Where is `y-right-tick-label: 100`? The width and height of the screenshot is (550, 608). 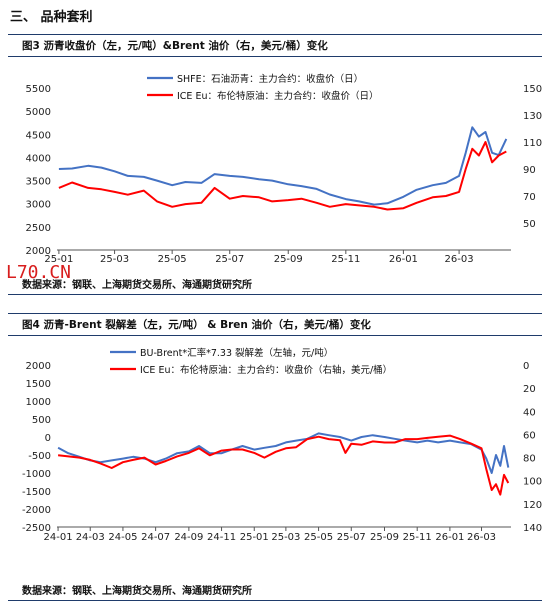 y-right-tick-label: 100 is located at coordinates (532, 482).